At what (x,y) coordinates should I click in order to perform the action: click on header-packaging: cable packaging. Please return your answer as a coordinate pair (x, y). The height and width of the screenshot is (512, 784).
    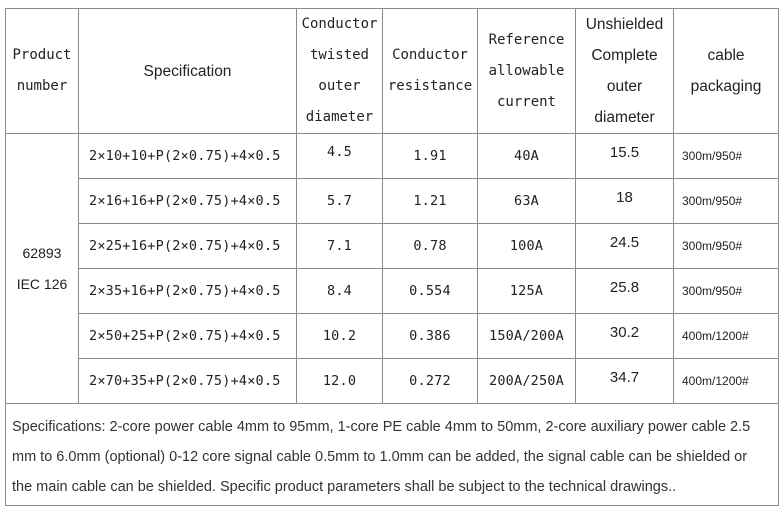
    Looking at the image, I should click on (726, 71).